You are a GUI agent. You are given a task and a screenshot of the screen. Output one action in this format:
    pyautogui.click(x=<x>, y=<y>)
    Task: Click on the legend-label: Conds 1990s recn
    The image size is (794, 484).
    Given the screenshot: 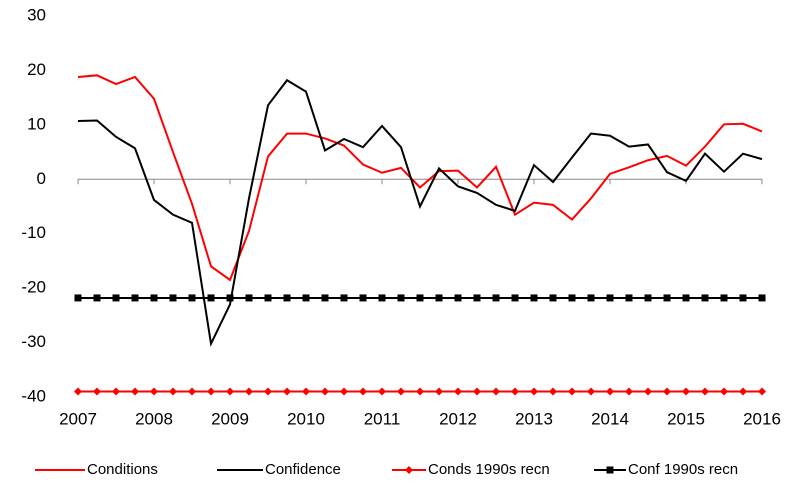 What is the action you would take?
    pyautogui.click(x=489, y=469)
    